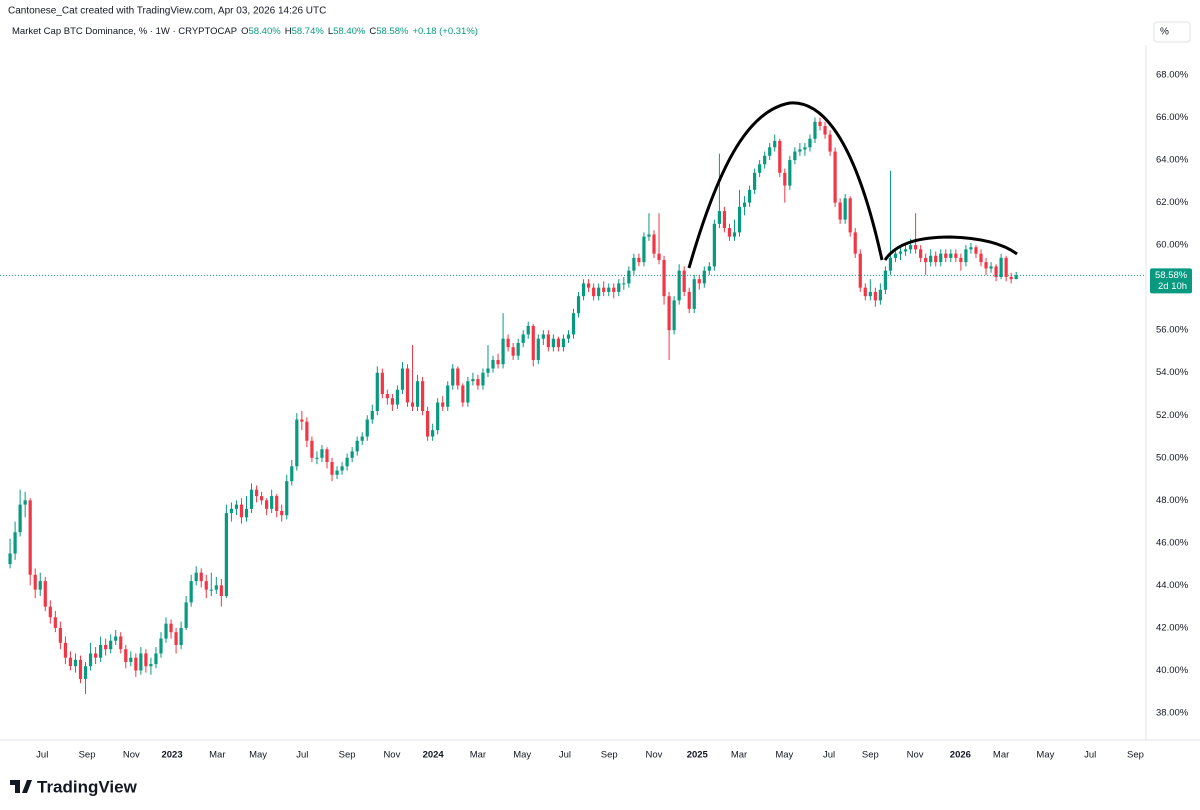 This screenshot has width=1200, height=810. I want to click on legend-value: 58.40%, so click(264, 31).